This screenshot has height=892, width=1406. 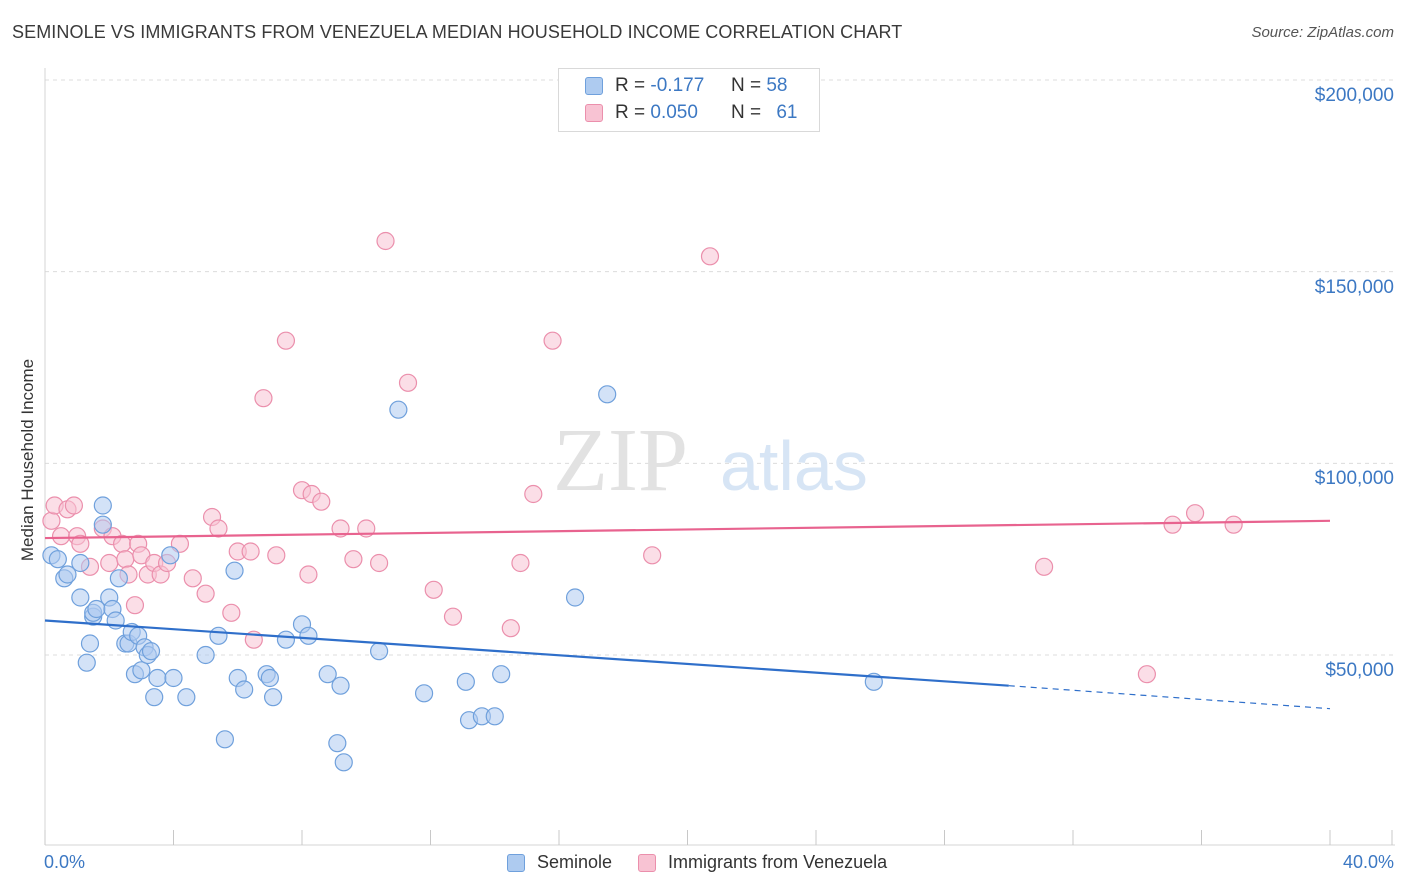 I want to click on seminole-n-value: 58, so click(x=777, y=85).